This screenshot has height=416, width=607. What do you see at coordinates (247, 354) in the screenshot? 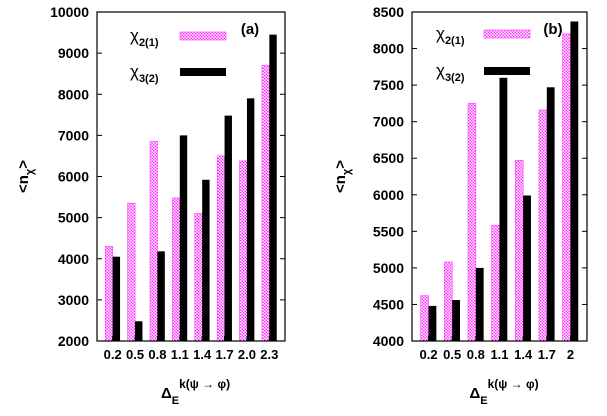
I see `x-tick-label: 2.0` at bounding box center [247, 354].